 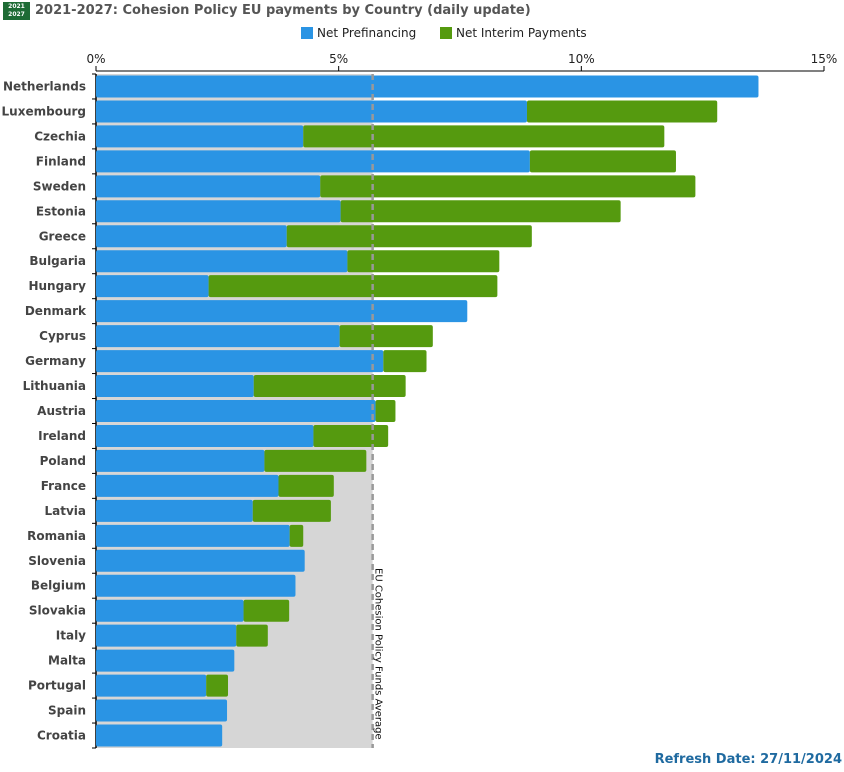 What do you see at coordinates (521, 33) in the screenshot?
I see `legend-label-interim: Net Interim Payments` at bounding box center [521, 33].